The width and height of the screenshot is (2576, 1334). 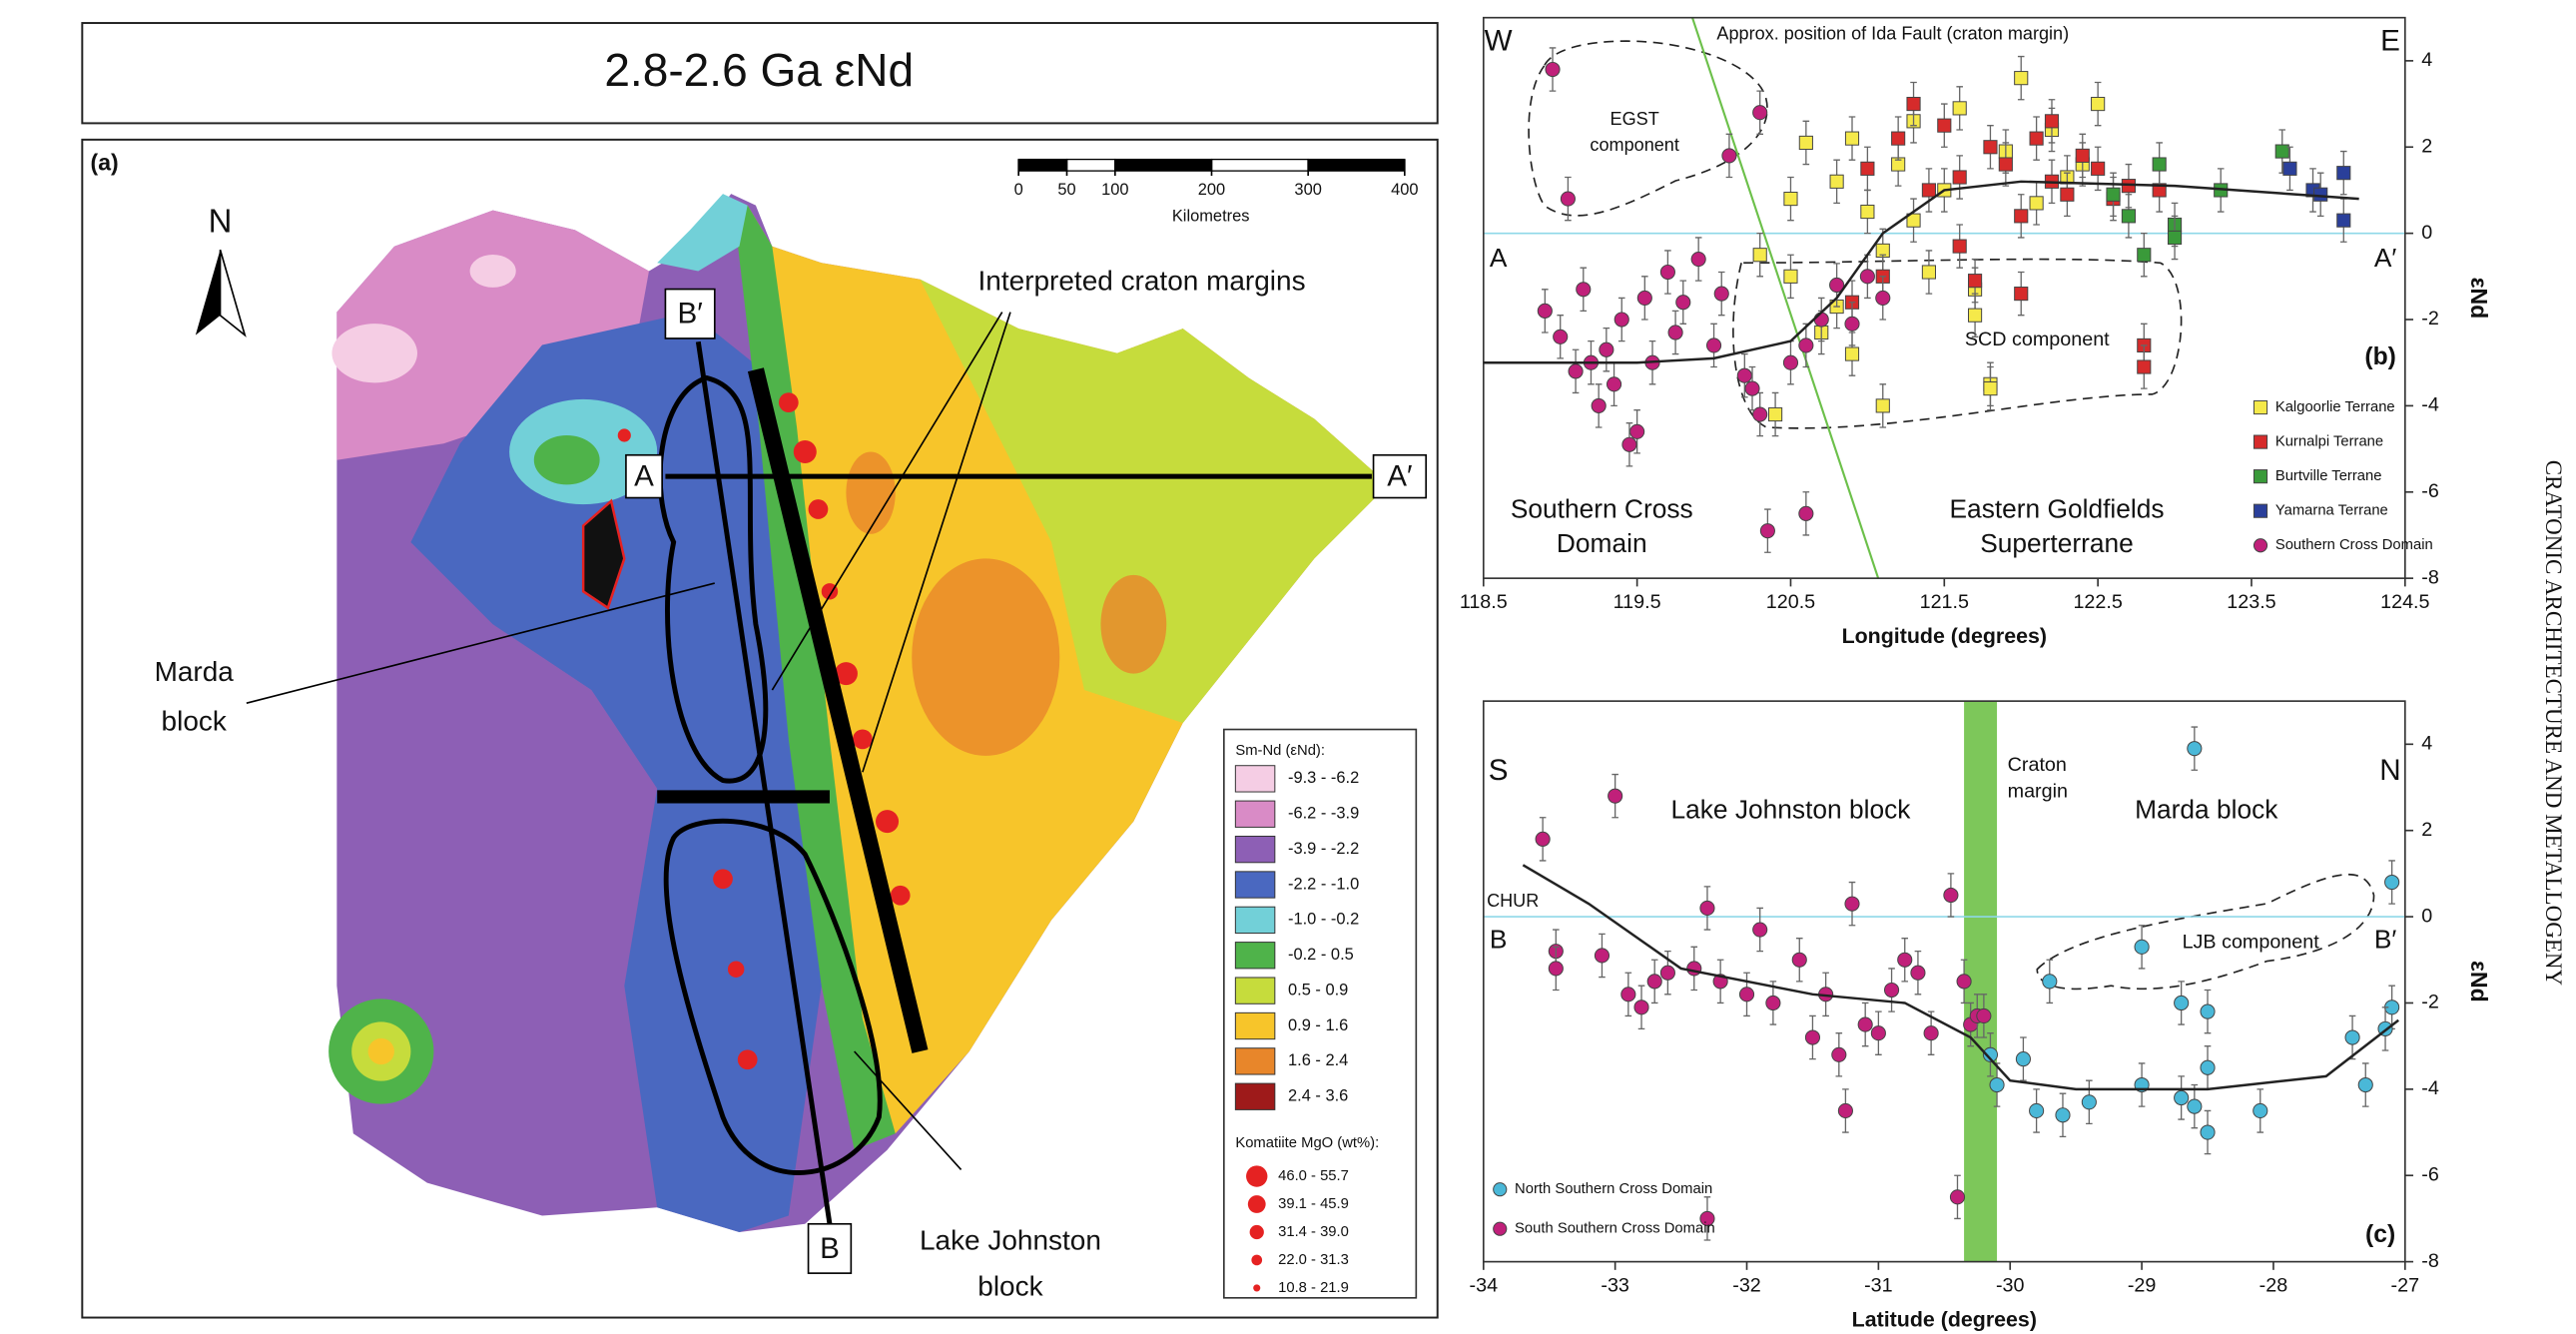 I want to click on legend-label: 2.4 - 3.6, so click(x=1318, y=1096).